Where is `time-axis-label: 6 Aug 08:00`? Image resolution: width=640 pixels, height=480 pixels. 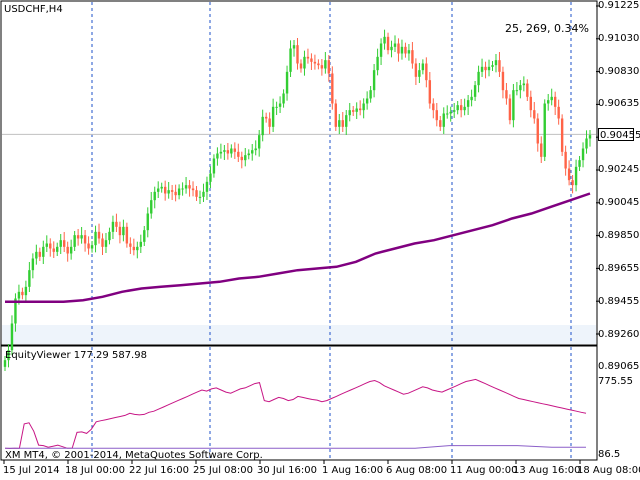
time-axis-label: 6 Aug 08:00 is located at coordinates (417, 470).